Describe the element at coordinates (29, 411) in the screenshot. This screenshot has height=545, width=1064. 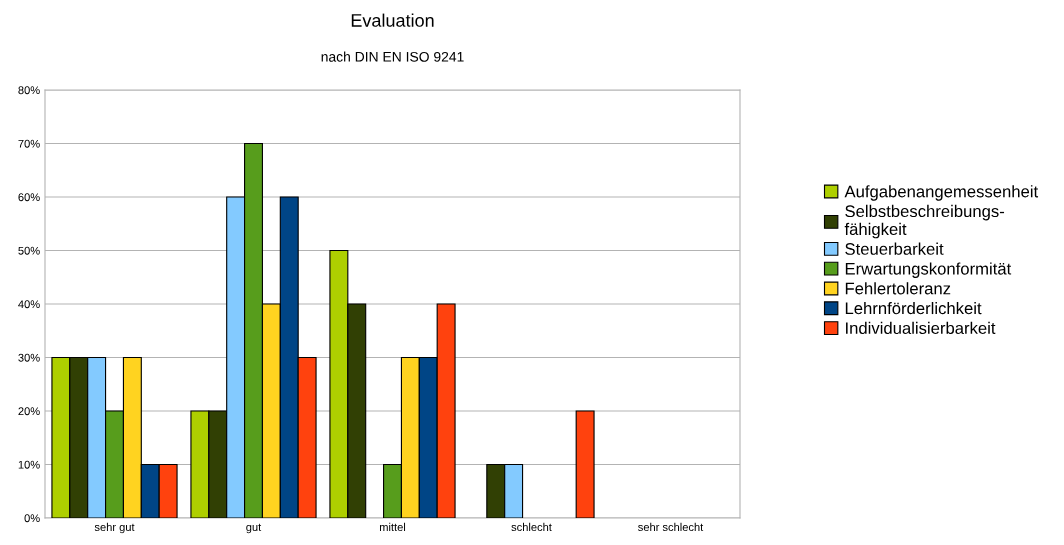
I see `y-tick-label: 20%` at that location.